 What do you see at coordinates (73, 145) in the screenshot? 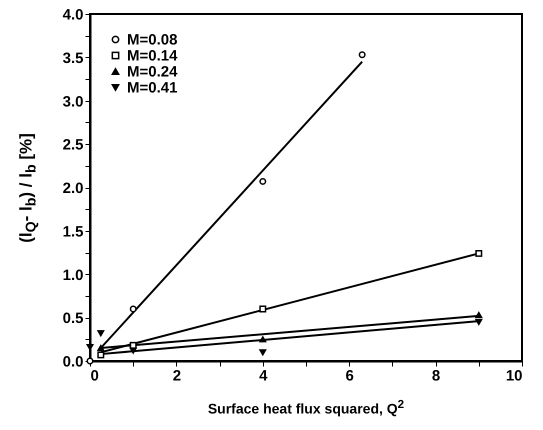
I see `y-tick-label: 2.5` at bounding box center [73, 145].